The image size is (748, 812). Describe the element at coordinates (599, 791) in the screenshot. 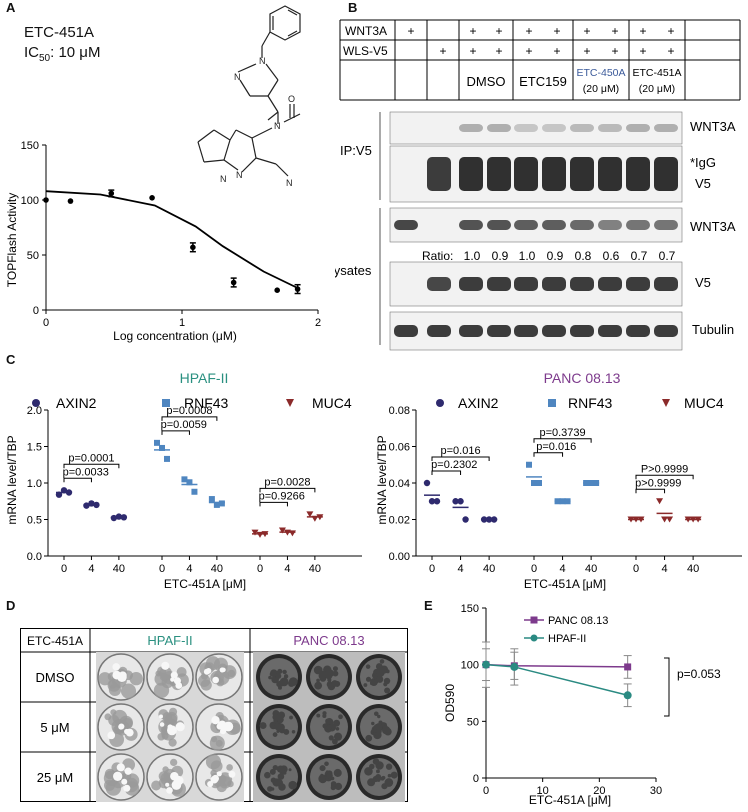

I see `x-tick-label: 20` at that location.